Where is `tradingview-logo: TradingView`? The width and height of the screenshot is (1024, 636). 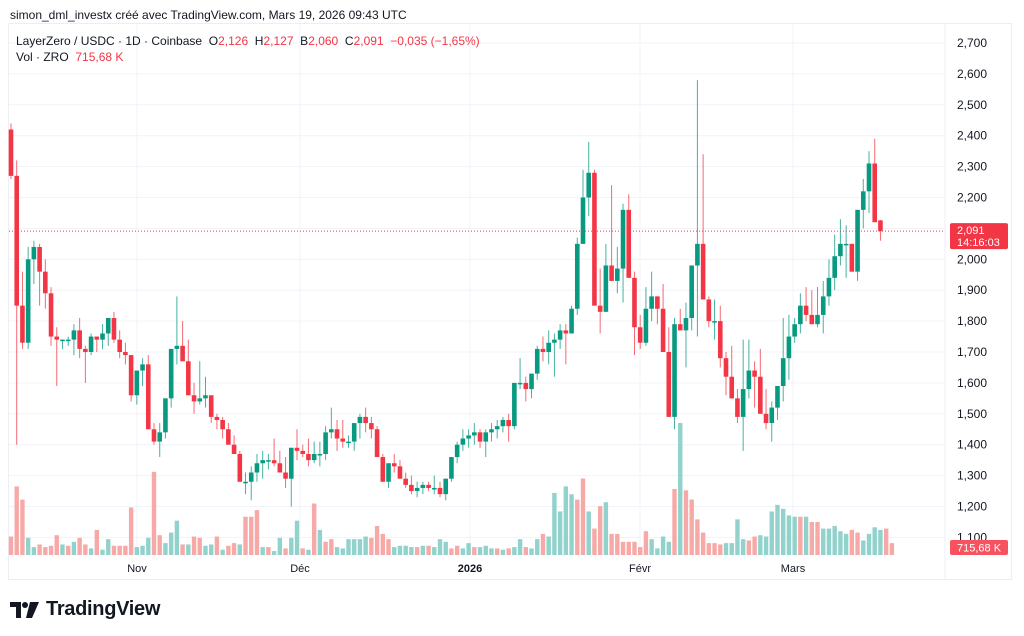 tradingview-logo: TradingView is located at coordinates (85, 609).